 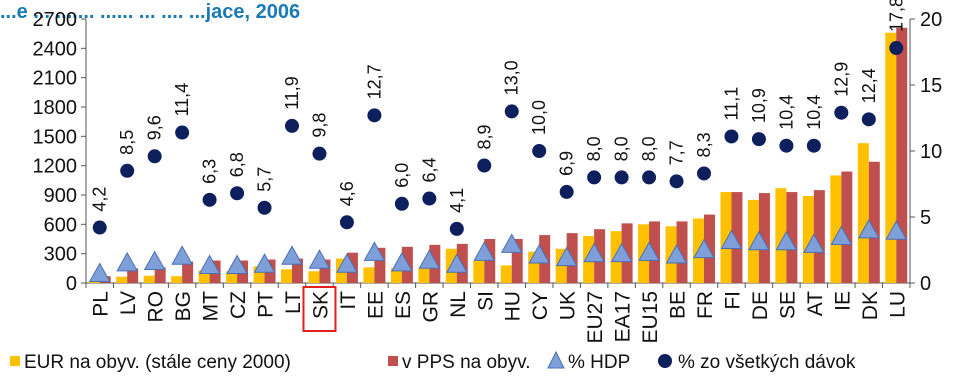 What do you see at coordinates (375, 305) in the screenshot?
I see `category-label-ee: EE` at bounding box center [375, 305].